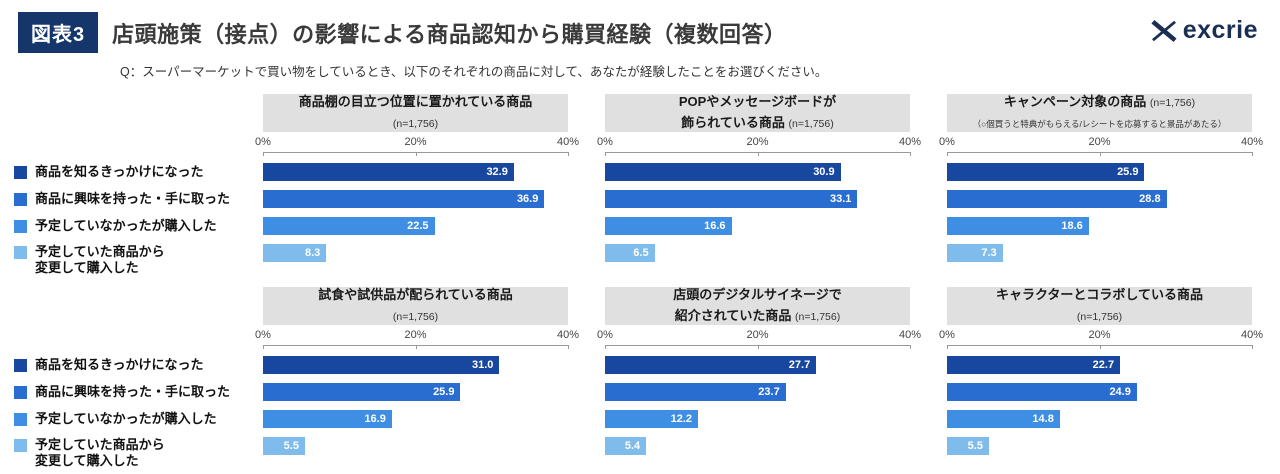 This screenshot has width=1280, height=474. Describe the element at coordinates (632, 446) in the screenshot. I see `bar-value: 5.4` at that location.